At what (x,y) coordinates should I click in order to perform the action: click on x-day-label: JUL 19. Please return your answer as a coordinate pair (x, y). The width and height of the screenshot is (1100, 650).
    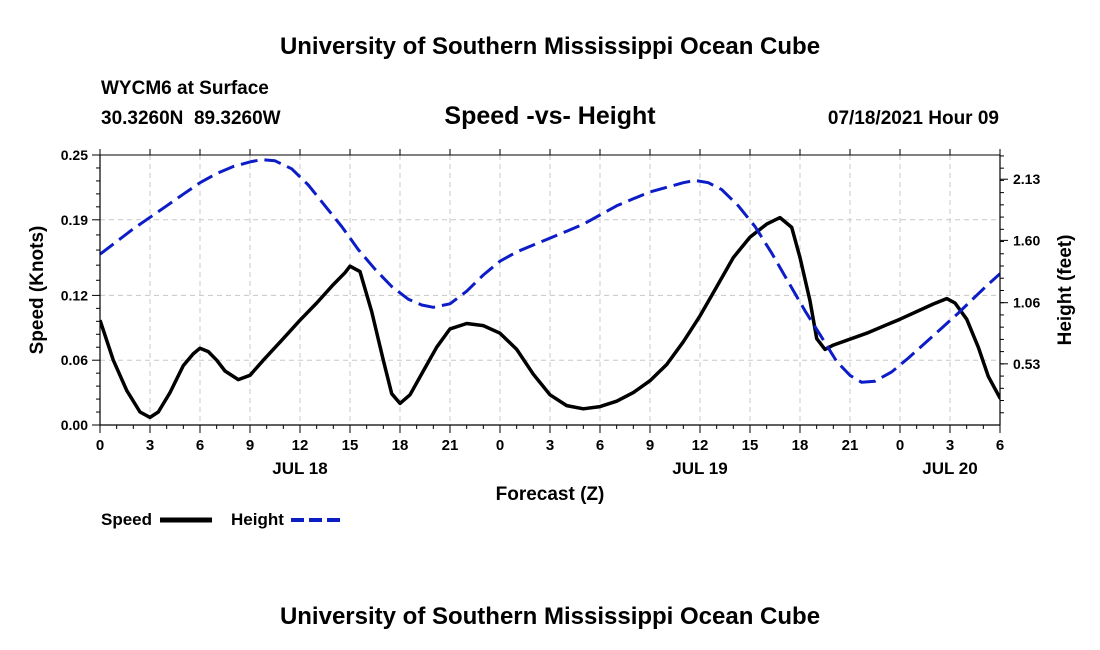
    Looking at the image, I should click on (699, 468).